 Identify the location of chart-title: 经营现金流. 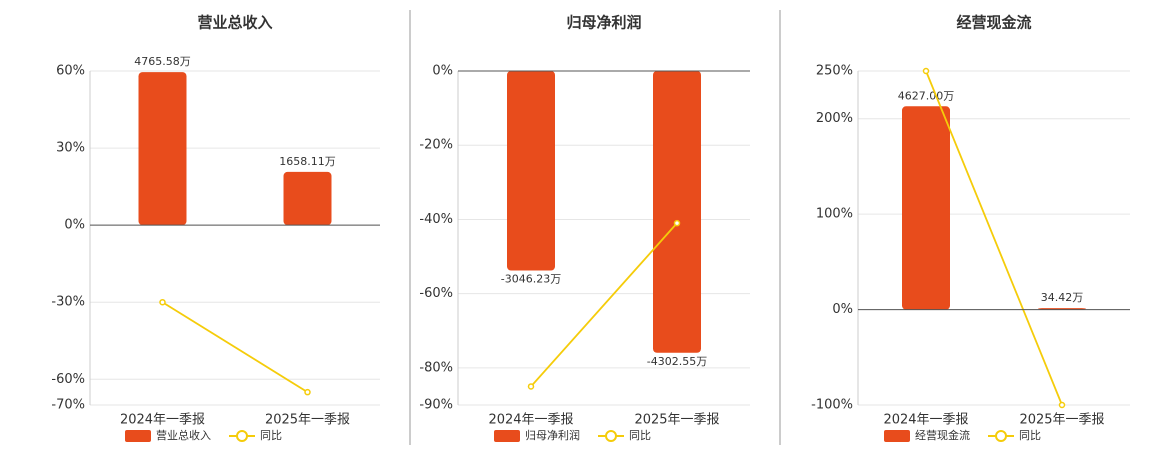
(993, 23).